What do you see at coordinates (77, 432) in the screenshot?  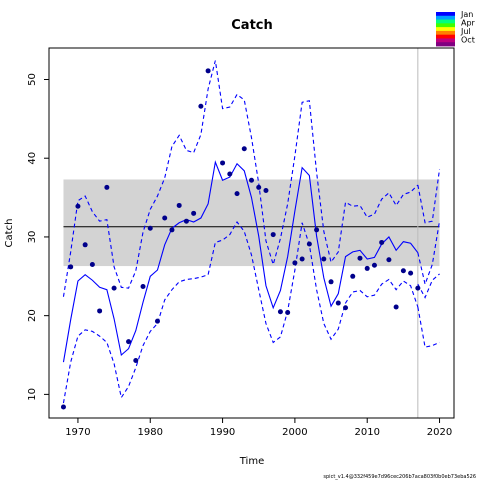 I see `x-tick-label: 1970` at bounding box center [77, 432].